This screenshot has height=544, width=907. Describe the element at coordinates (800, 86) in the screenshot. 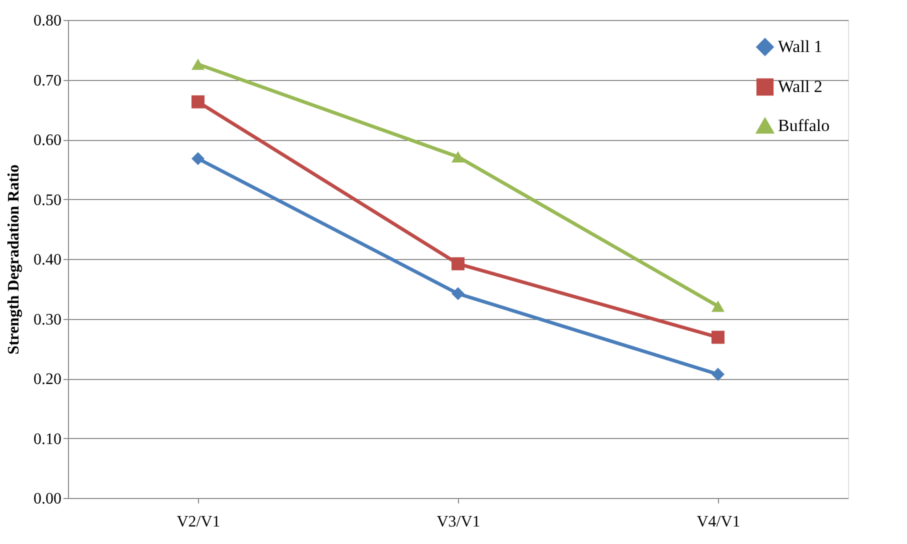

I see `legend-label: Wall 2` at that location.